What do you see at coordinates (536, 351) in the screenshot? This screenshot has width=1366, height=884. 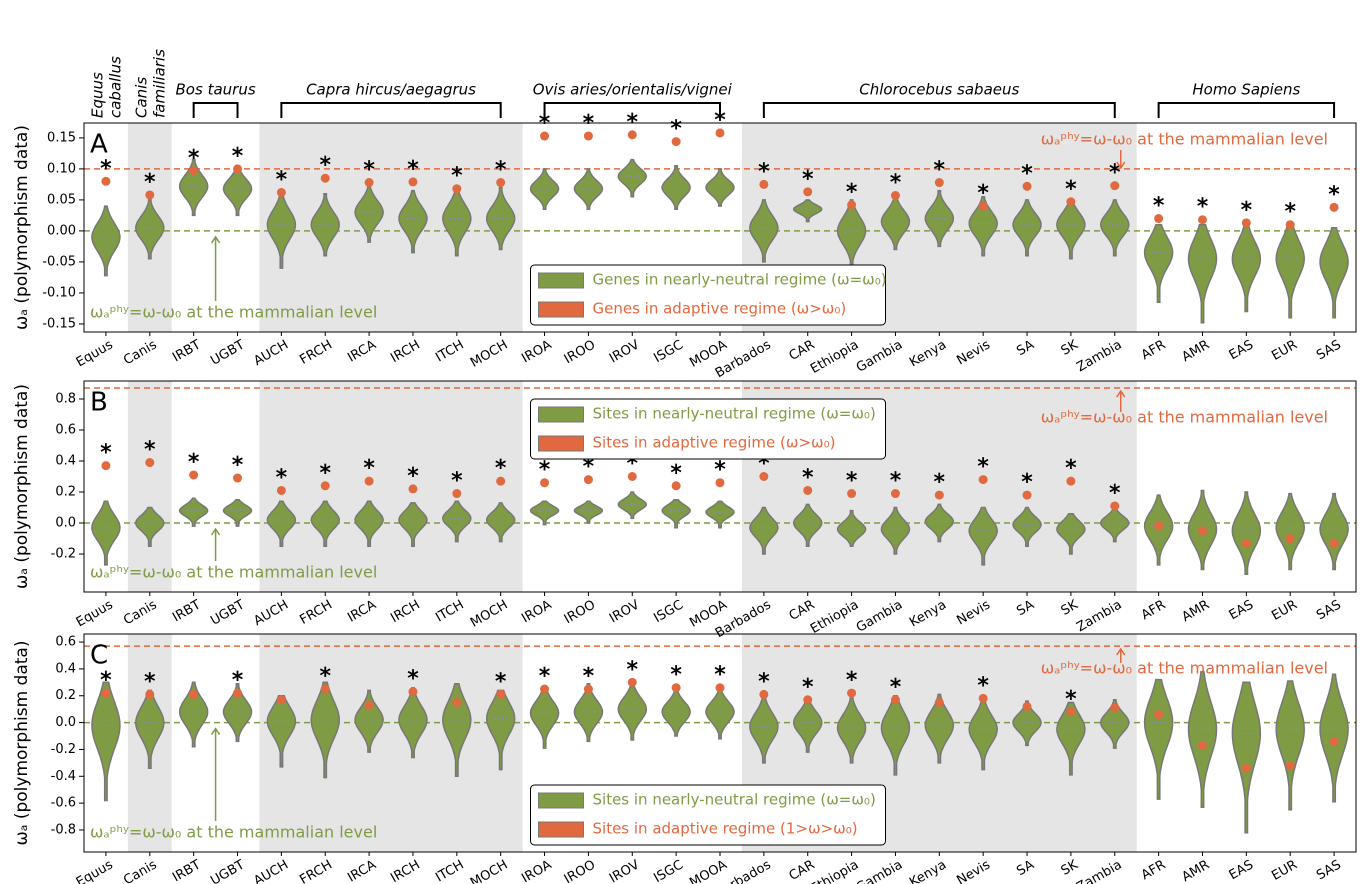 I see `x-tick-label: IROA` at bounding box center [536, 351].